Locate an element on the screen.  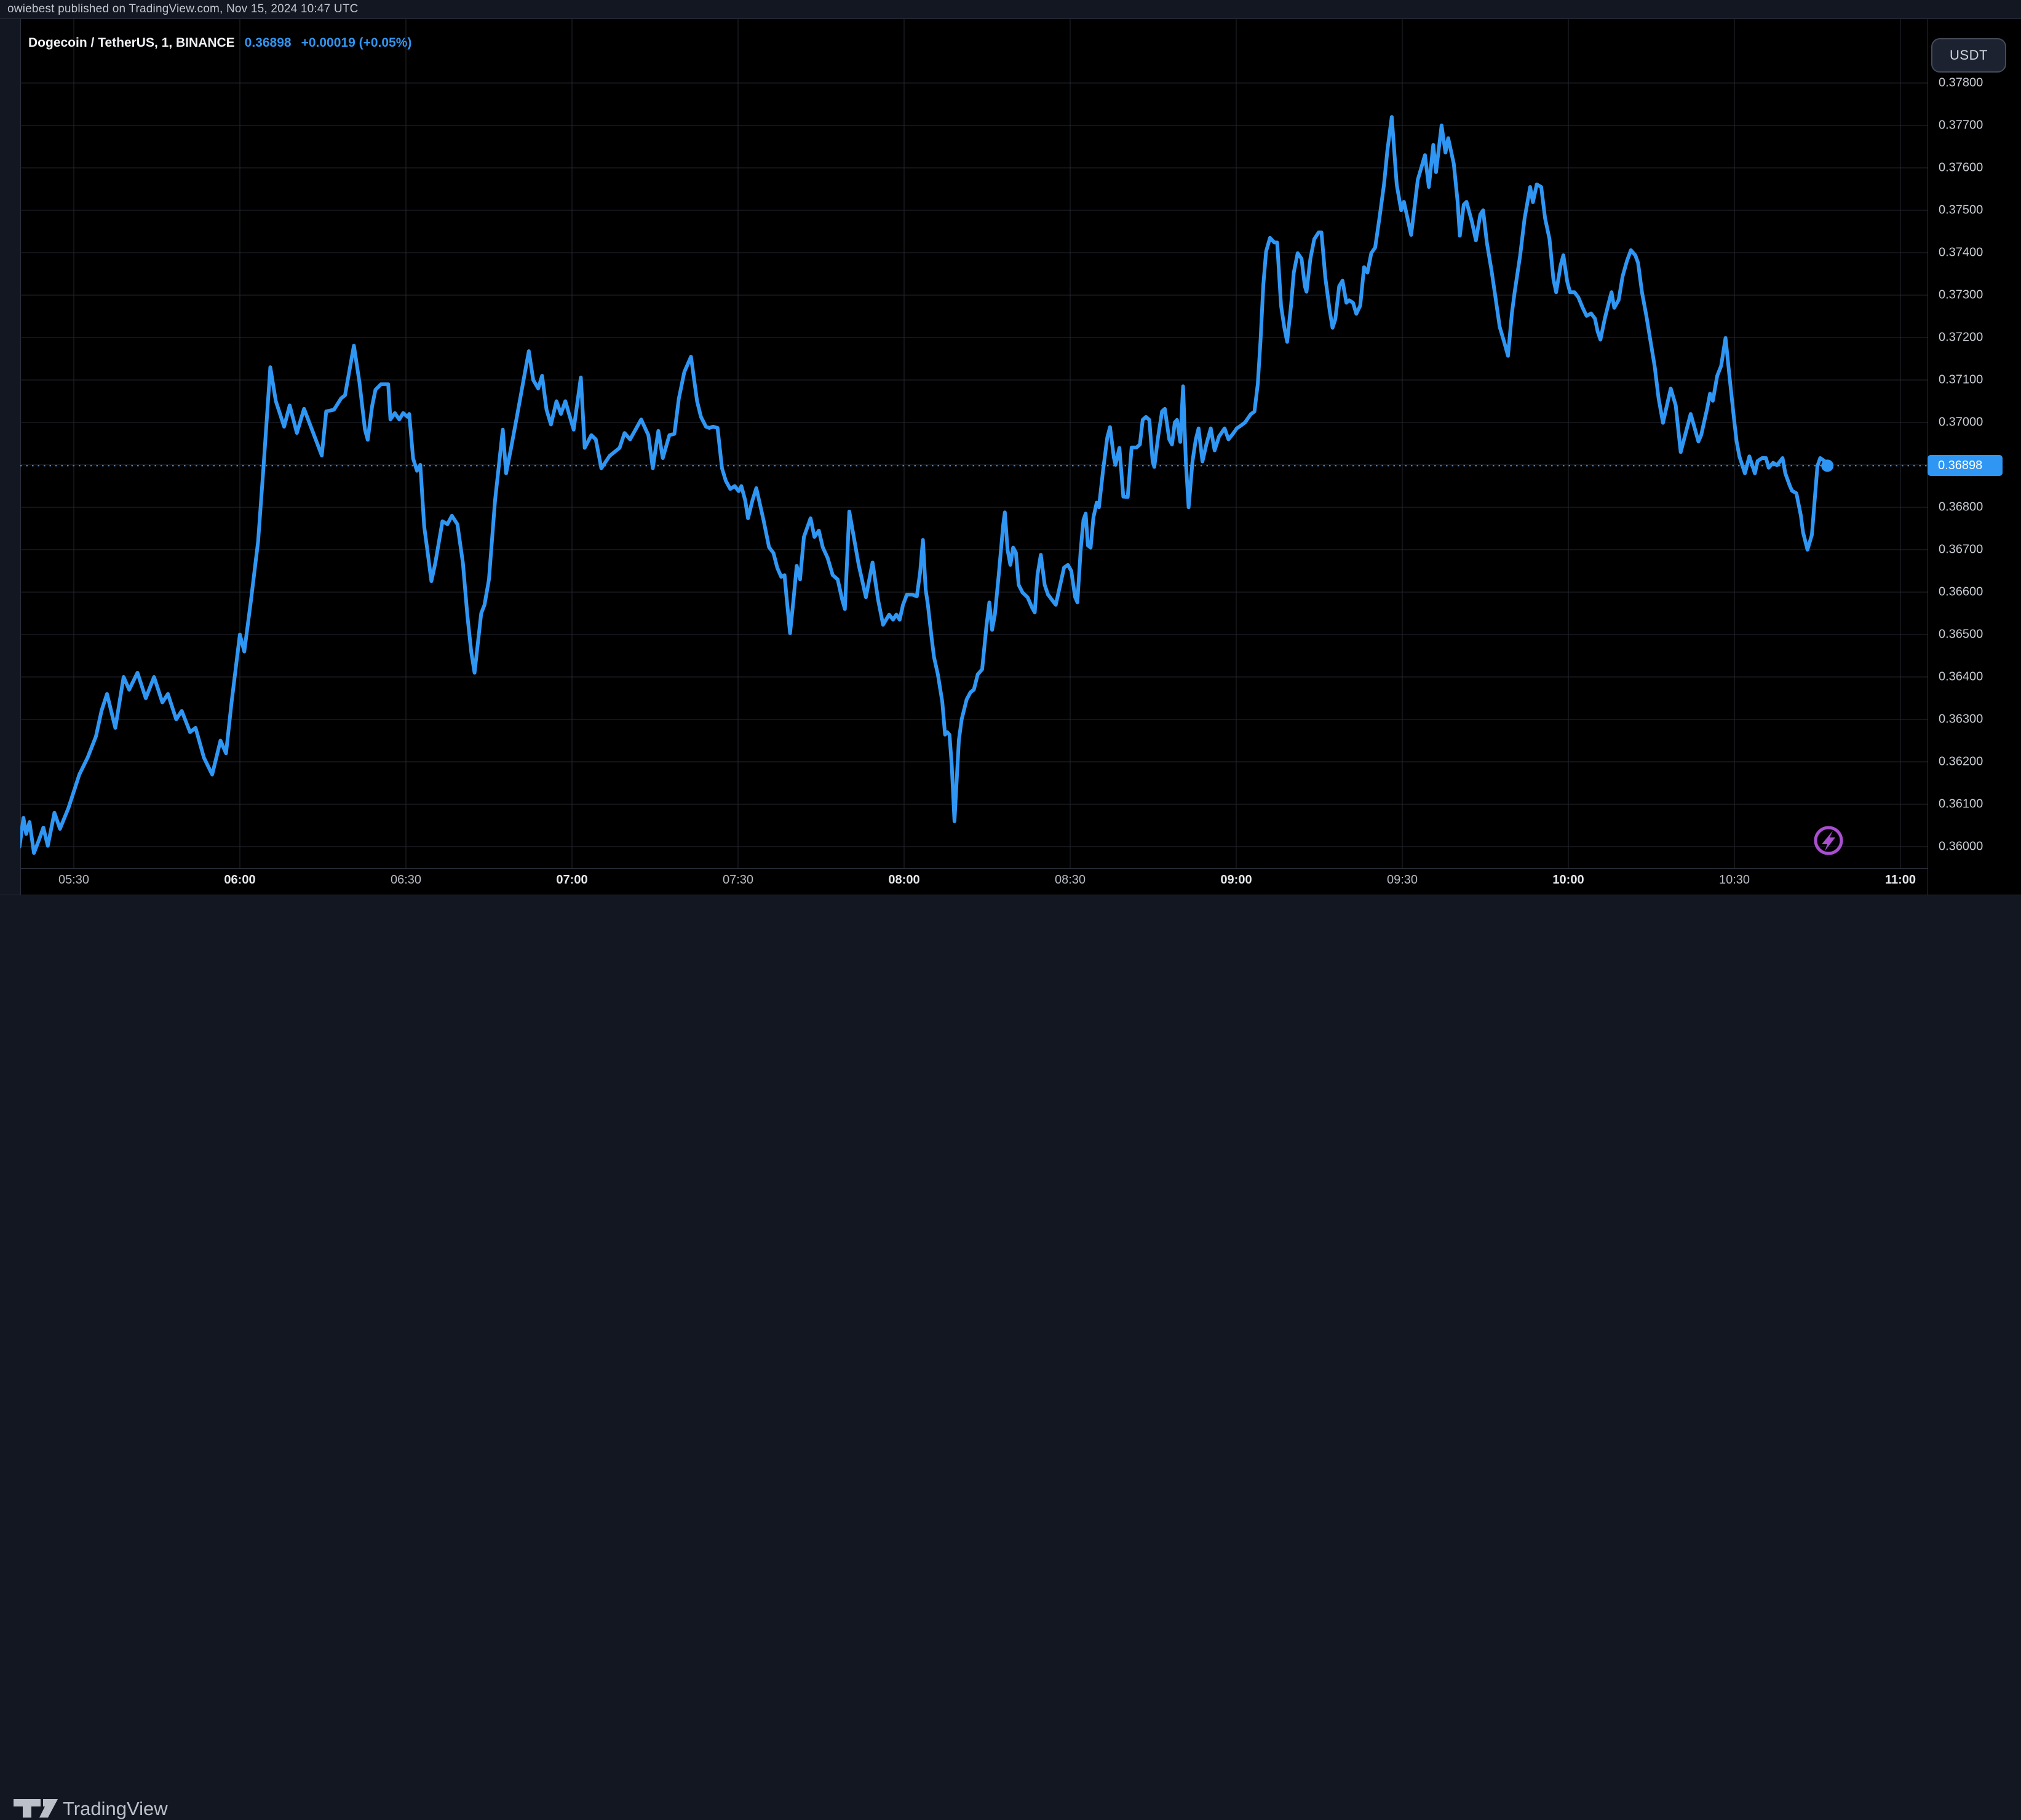
time-tick-label: 10:00 is located at coordinates (1568, 880).